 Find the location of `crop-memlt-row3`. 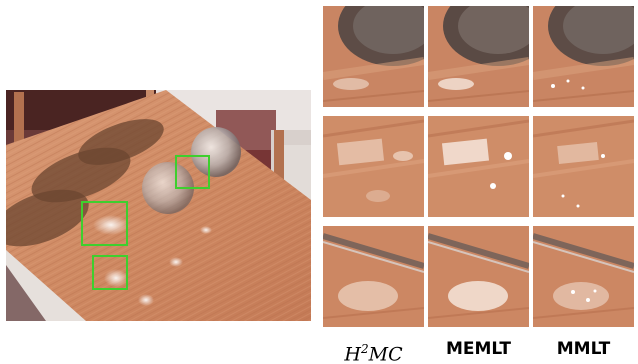

crop-memlt-row3 is located at coordinates (478, 276).